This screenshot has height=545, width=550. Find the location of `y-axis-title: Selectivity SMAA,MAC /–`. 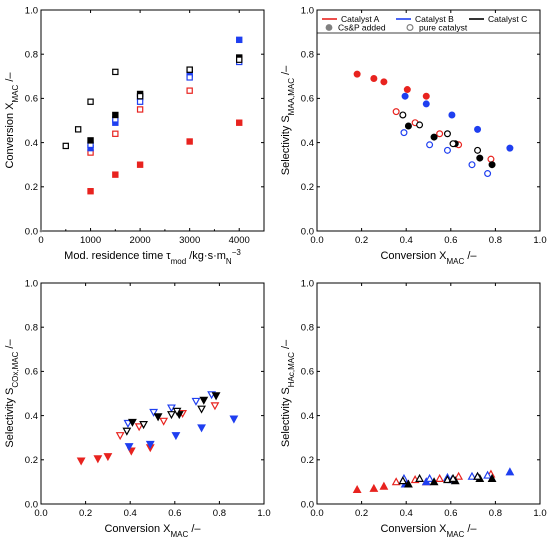

y-axis-title: Selectivity SMAA,MAC /– is located at coordinates (288, 120).